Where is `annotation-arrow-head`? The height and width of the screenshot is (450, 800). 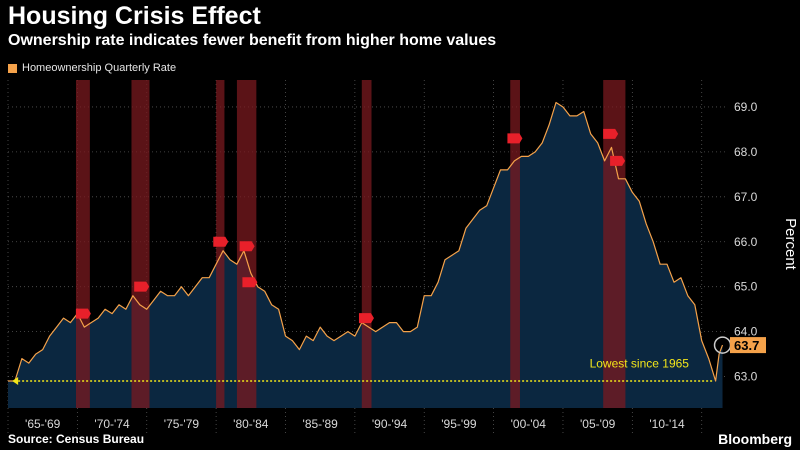 annotation-arrow-head is located at coordinates (15, 381).